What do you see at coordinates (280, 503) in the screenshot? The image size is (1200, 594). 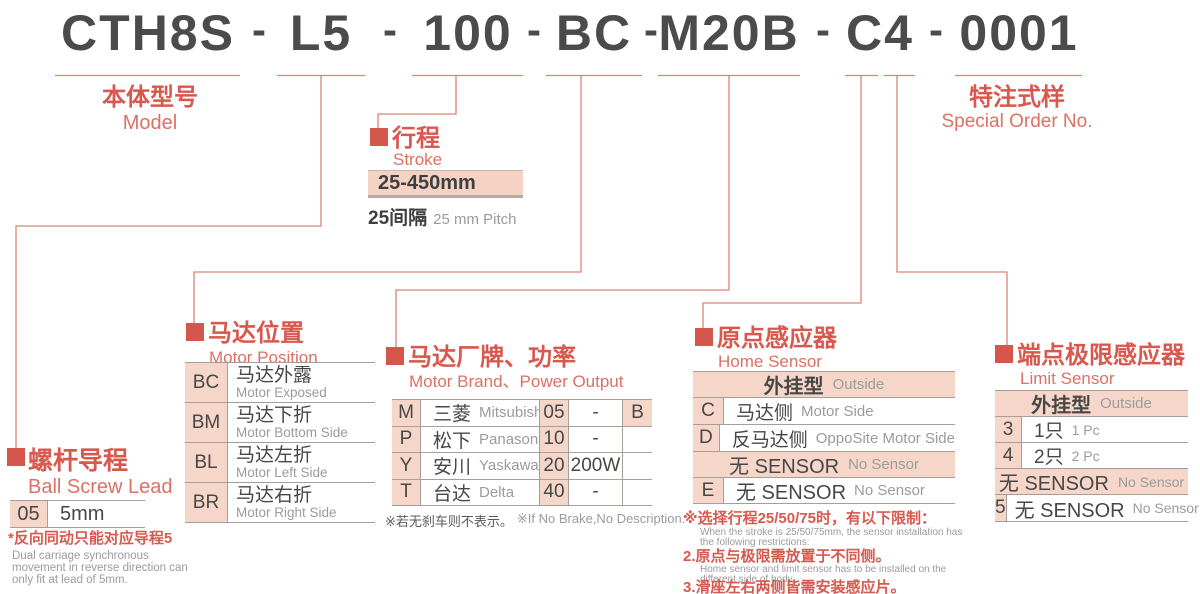 I see `table-row: BR 马达右折 Motor Right Side` at bounding box center [280, 503].